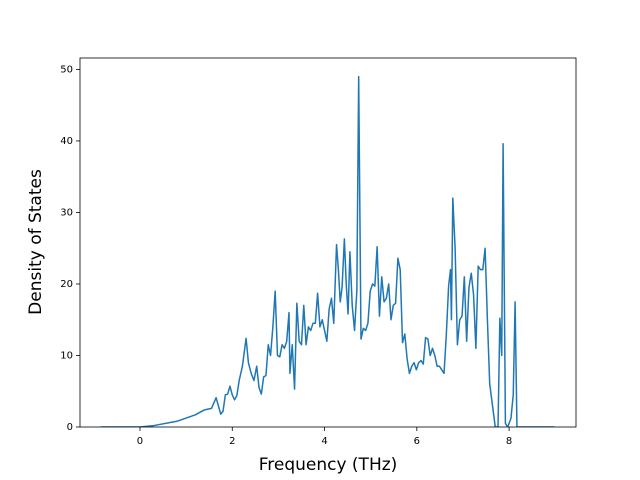  I want to click on x-tick-label: 4, so click(324, 441).